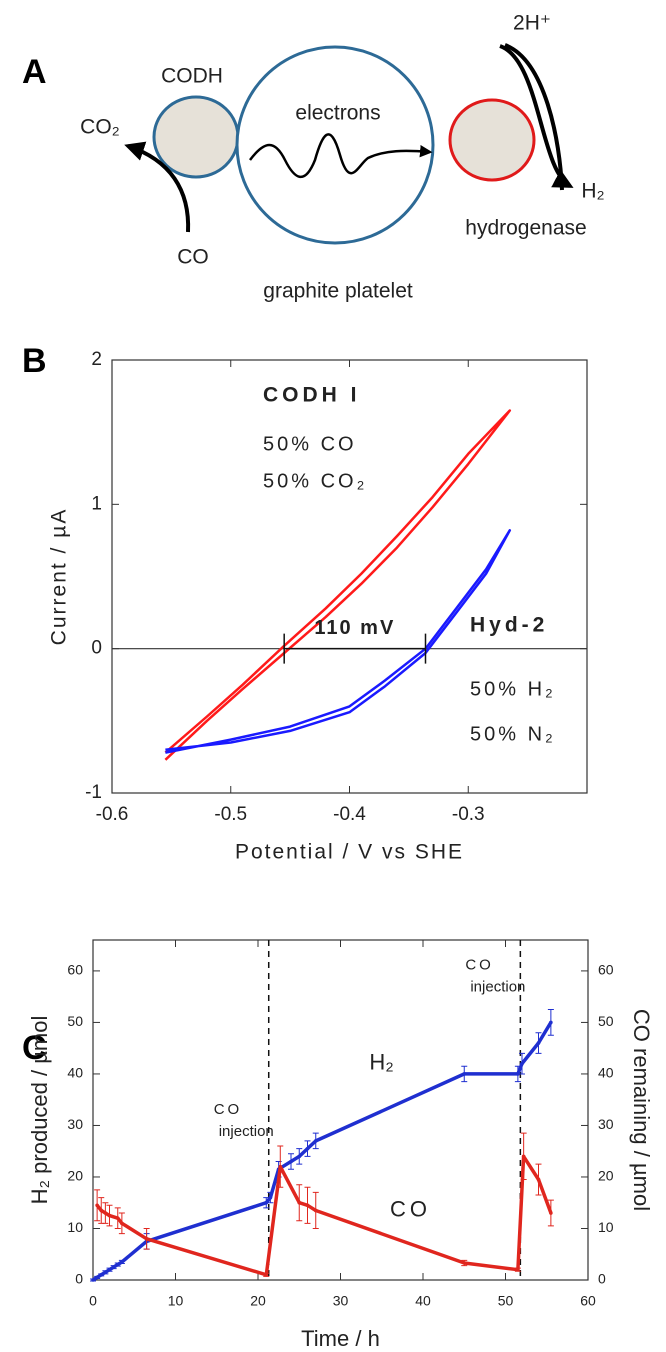 This screenshot has width=666, height=1352. I want to click on y2-tick-label: 0, so click(602, 1279).